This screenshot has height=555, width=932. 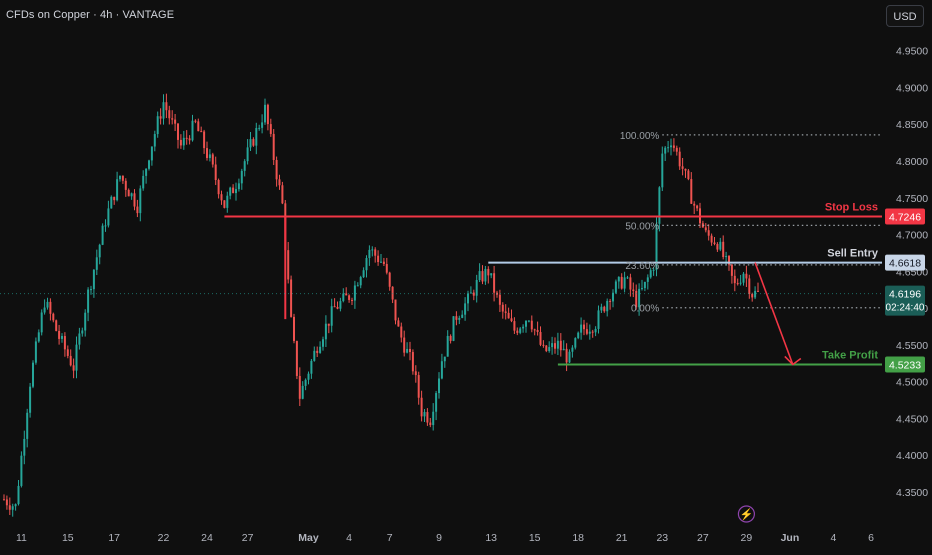 I want to click on fib-level-label: 23.60%, so click(x=642, y=266).